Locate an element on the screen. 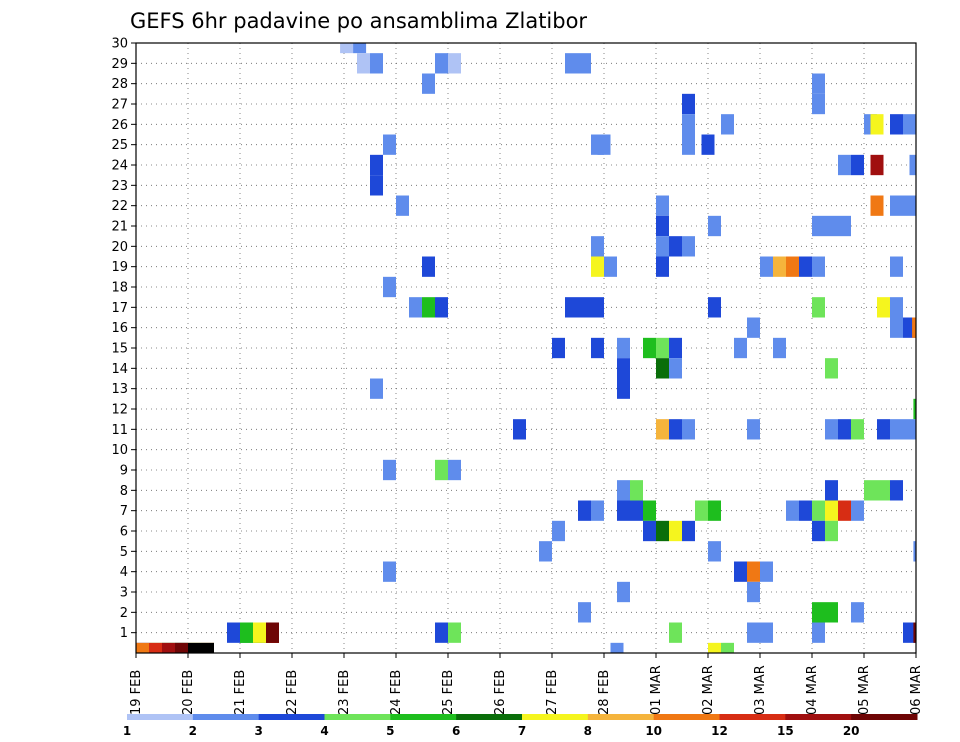  legend-label: 7 is located at coordinates (522, 731).